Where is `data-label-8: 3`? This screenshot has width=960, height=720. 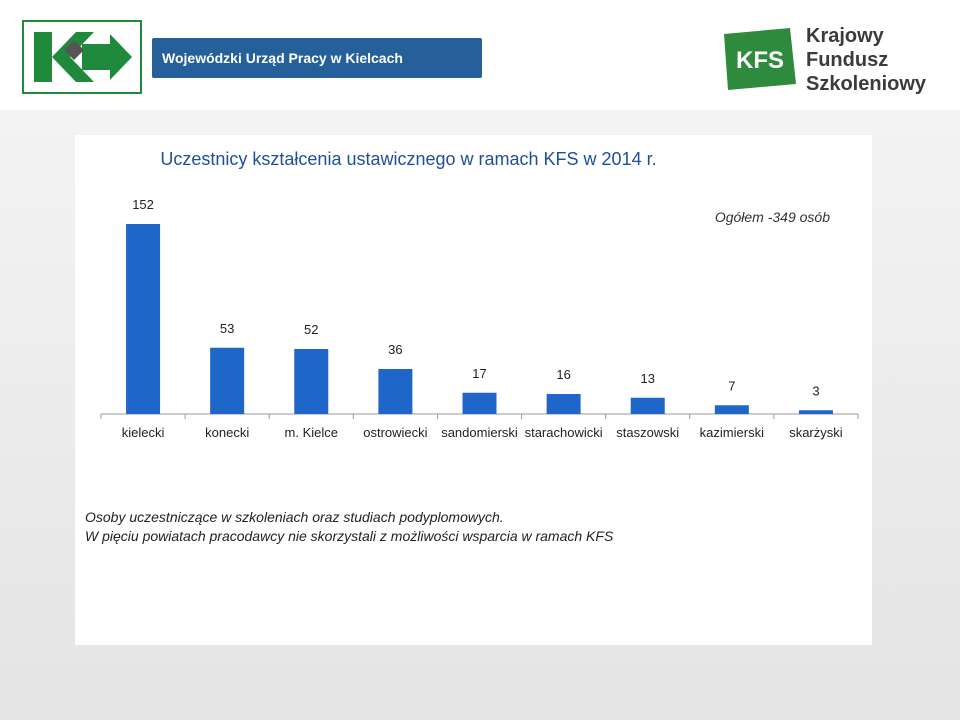
data-label-8: 3 is located at coordinates (815, 390).